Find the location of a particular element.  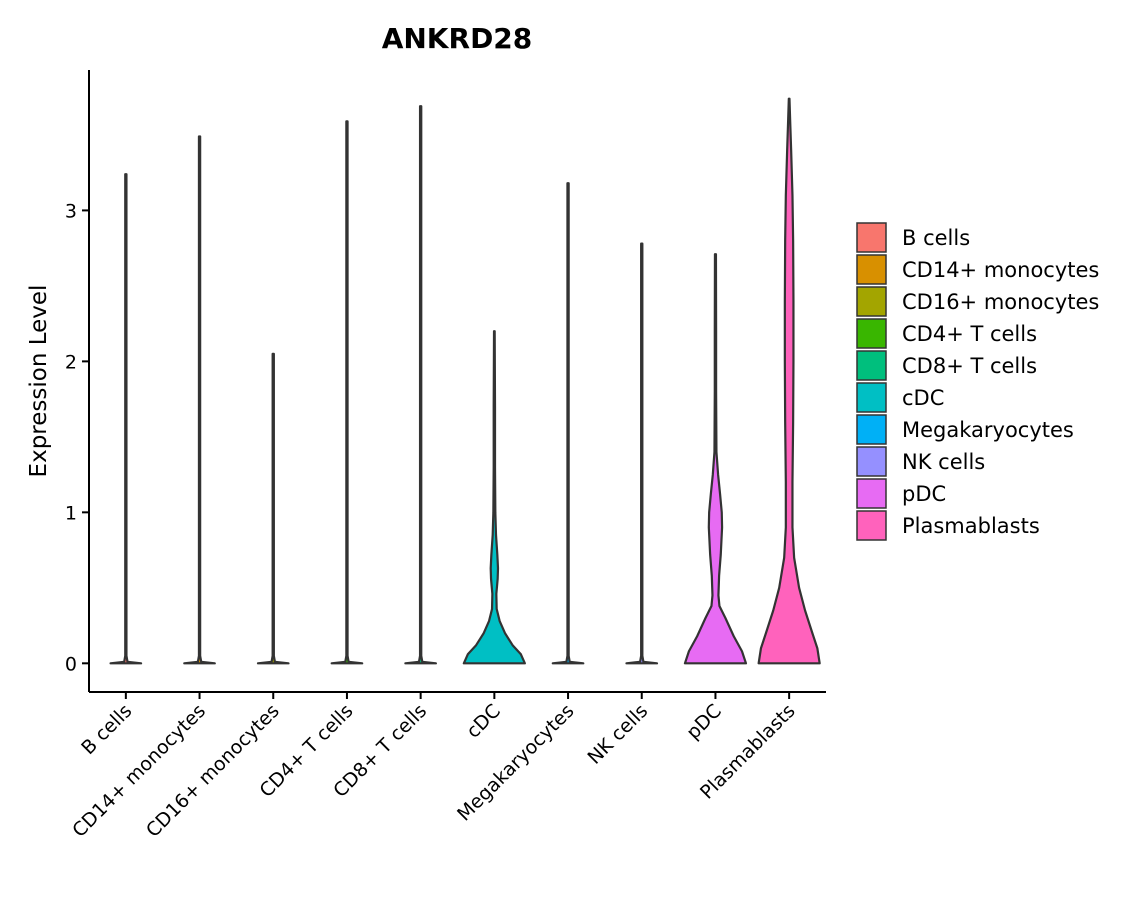

legend-swatch-pdc is located at coordinates (871, 493).